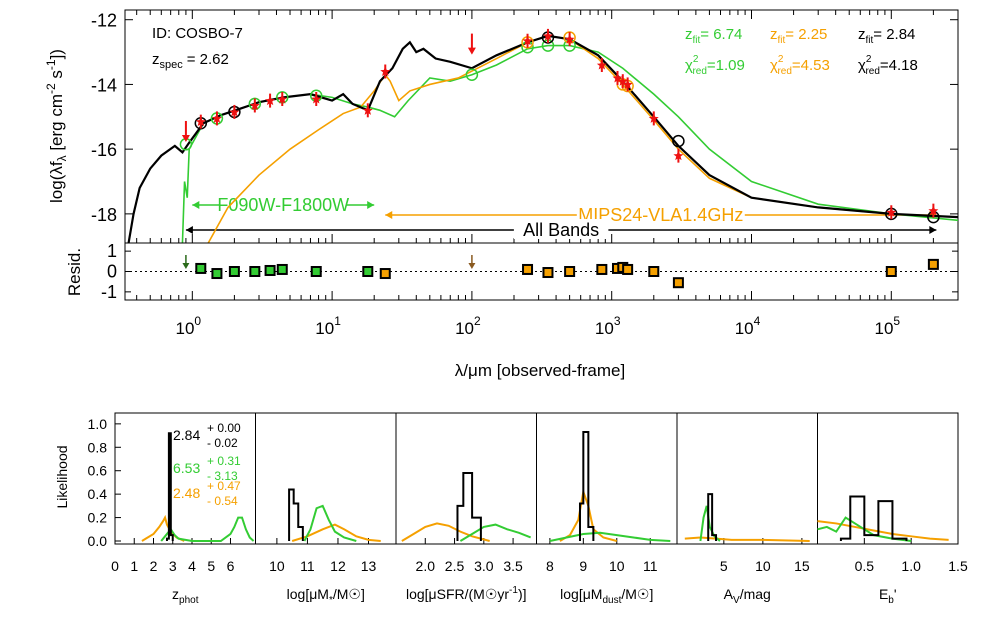 This screenshot has height=618, width=1000. Describe the element at coordinates (721, 34) in the screenshot. I see `fit-z-value: = 6.74` at that location.